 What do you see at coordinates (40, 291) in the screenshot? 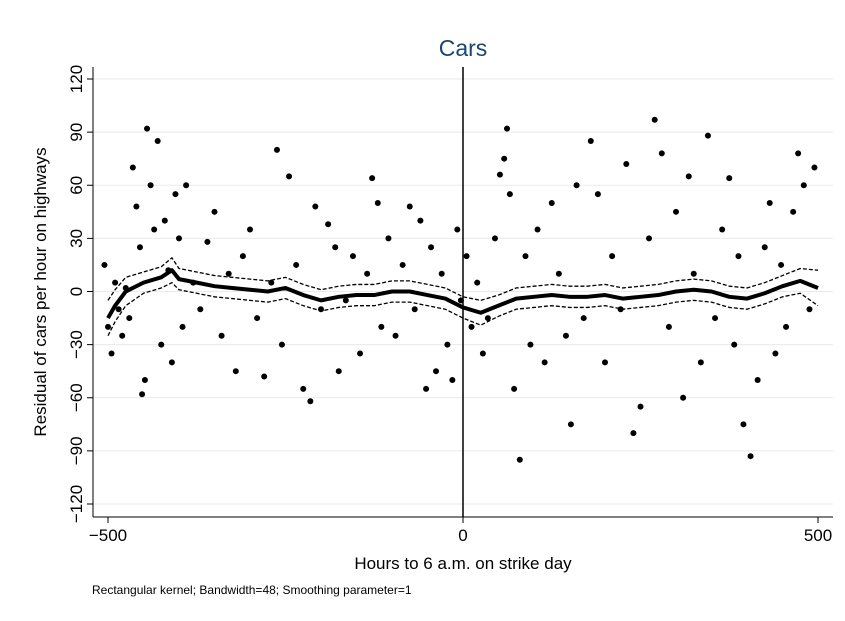
I see `y-axis-label: Residual of cars per hour on highways` at bounding box center [40, 291].